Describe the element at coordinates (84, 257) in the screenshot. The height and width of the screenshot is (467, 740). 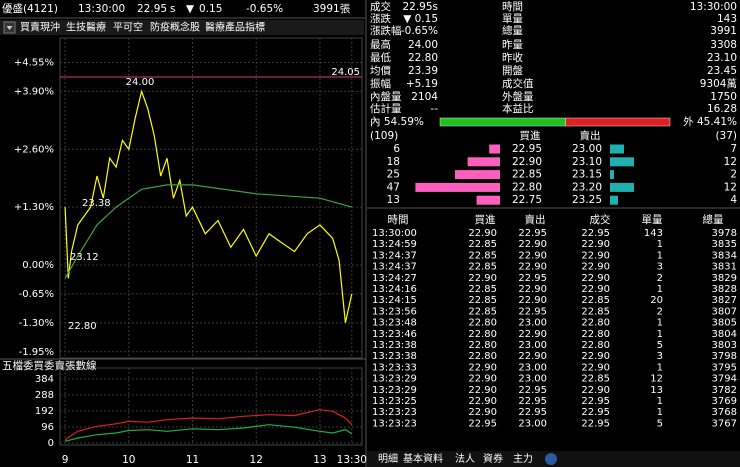
I see `price-annotation: 23.12` at that location.